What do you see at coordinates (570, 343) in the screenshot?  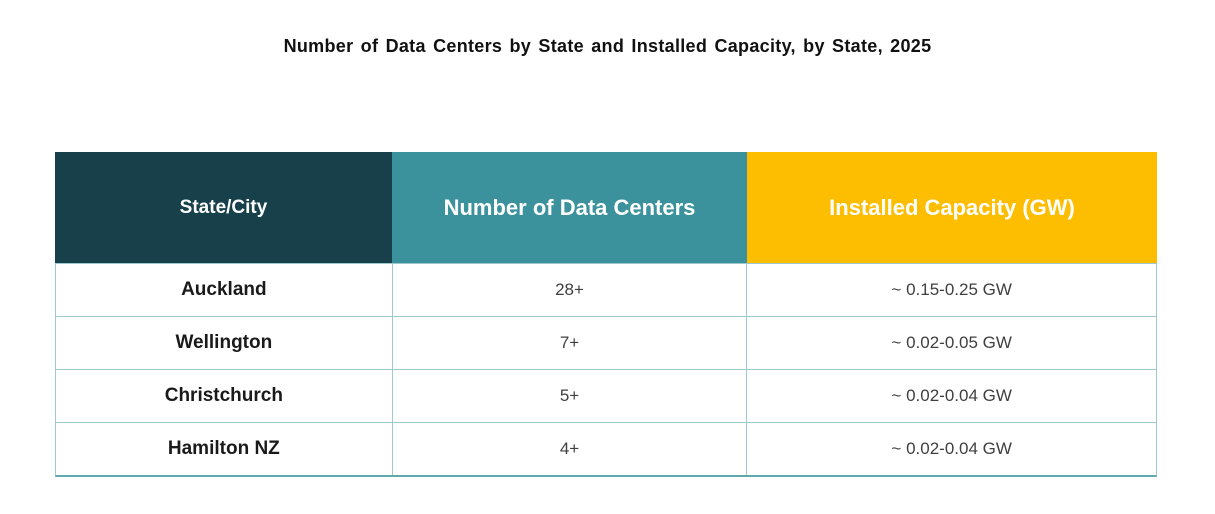 I see `cell-count: 7+` at bounding box center [570, 343].